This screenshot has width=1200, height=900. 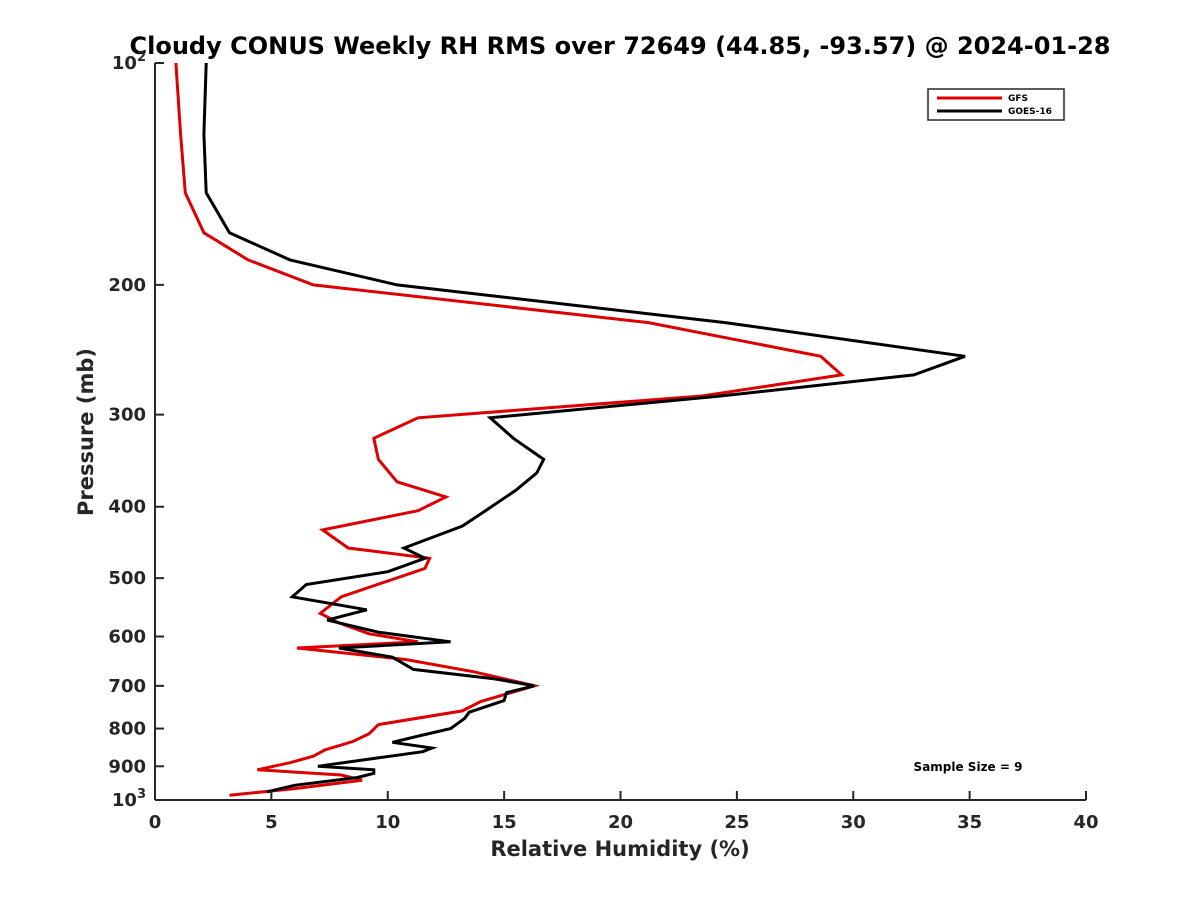 I want to click on legend-label-gfs: GFS, so click(x=1018, y=99).